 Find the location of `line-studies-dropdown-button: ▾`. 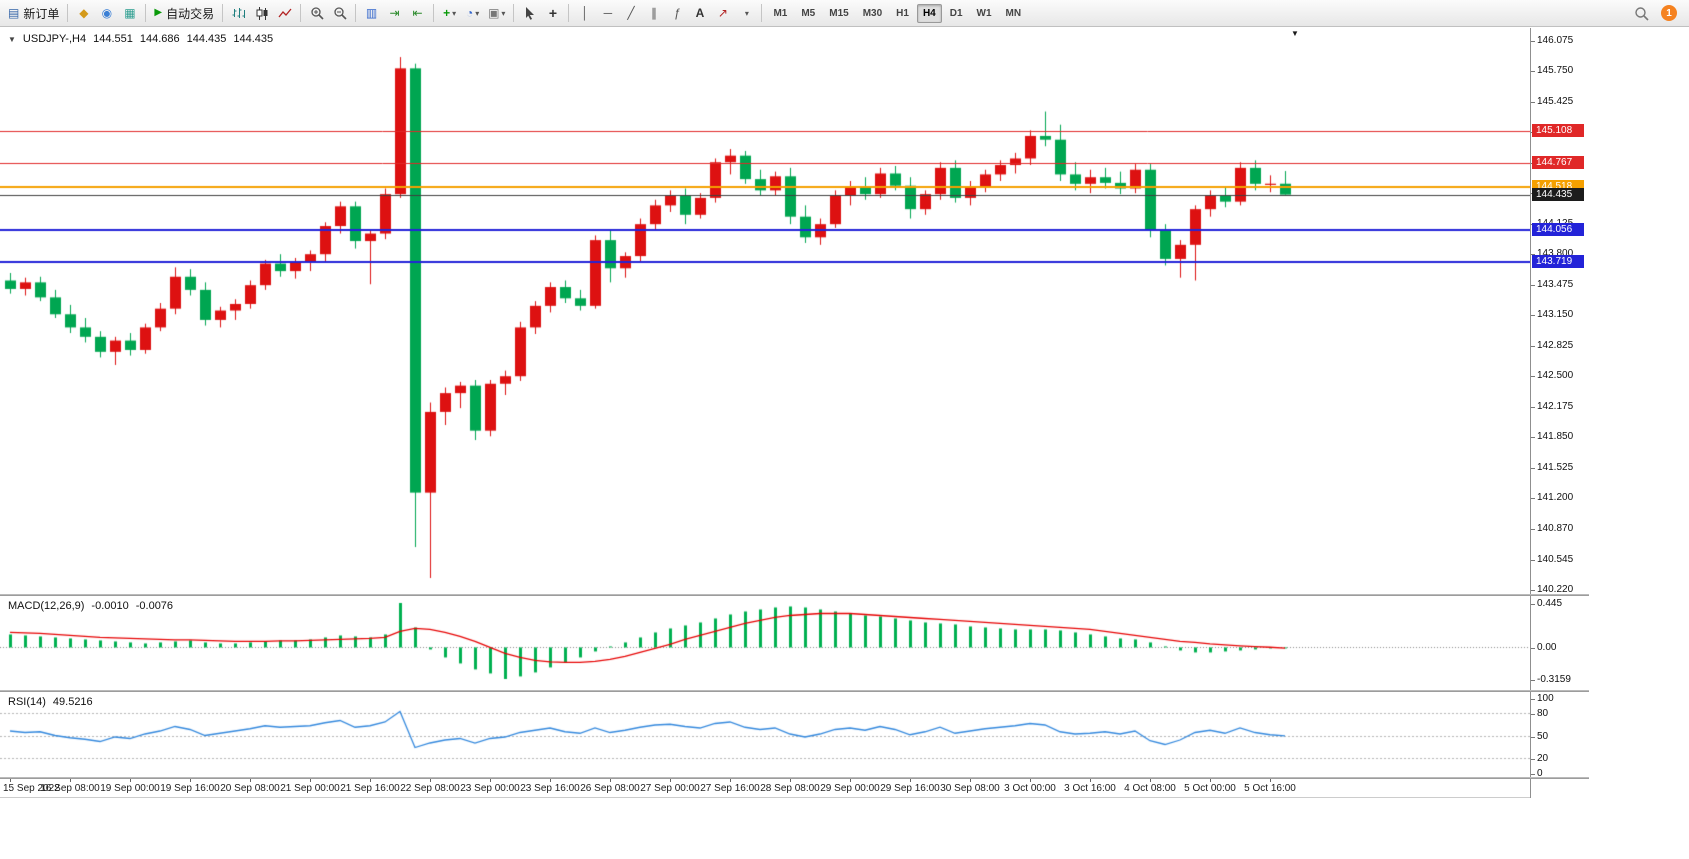

line-studies-dropdown-button: ▾ is located at coordinates (745, 13).